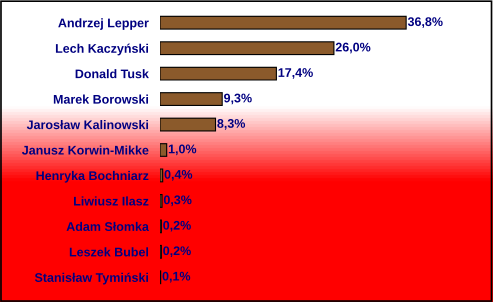  I want to click on y-tick-label: Janusz Korwin-Mikke, so click(85, 150).